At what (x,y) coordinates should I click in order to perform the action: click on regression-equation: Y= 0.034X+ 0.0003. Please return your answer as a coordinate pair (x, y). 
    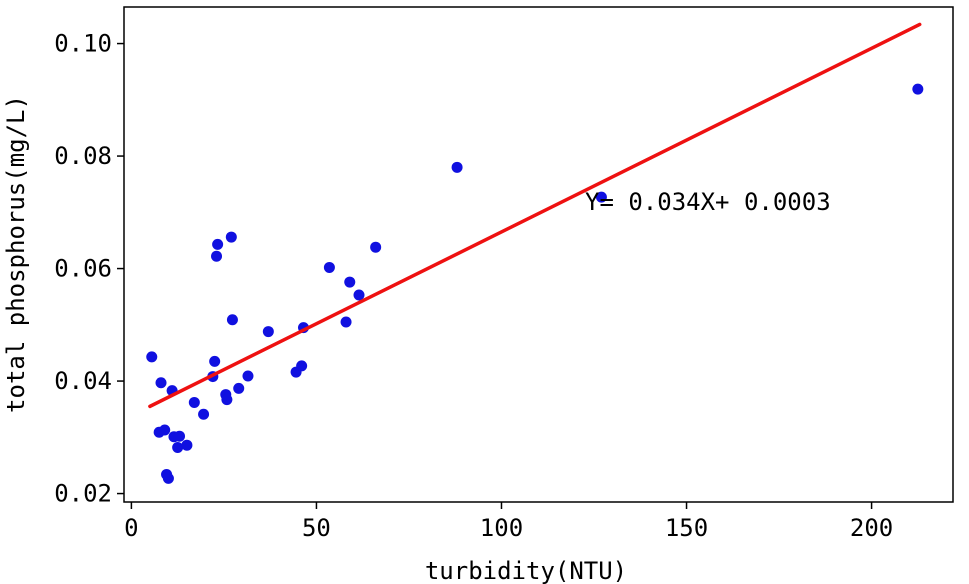
    Looking at the image, I should click on (708, 202).